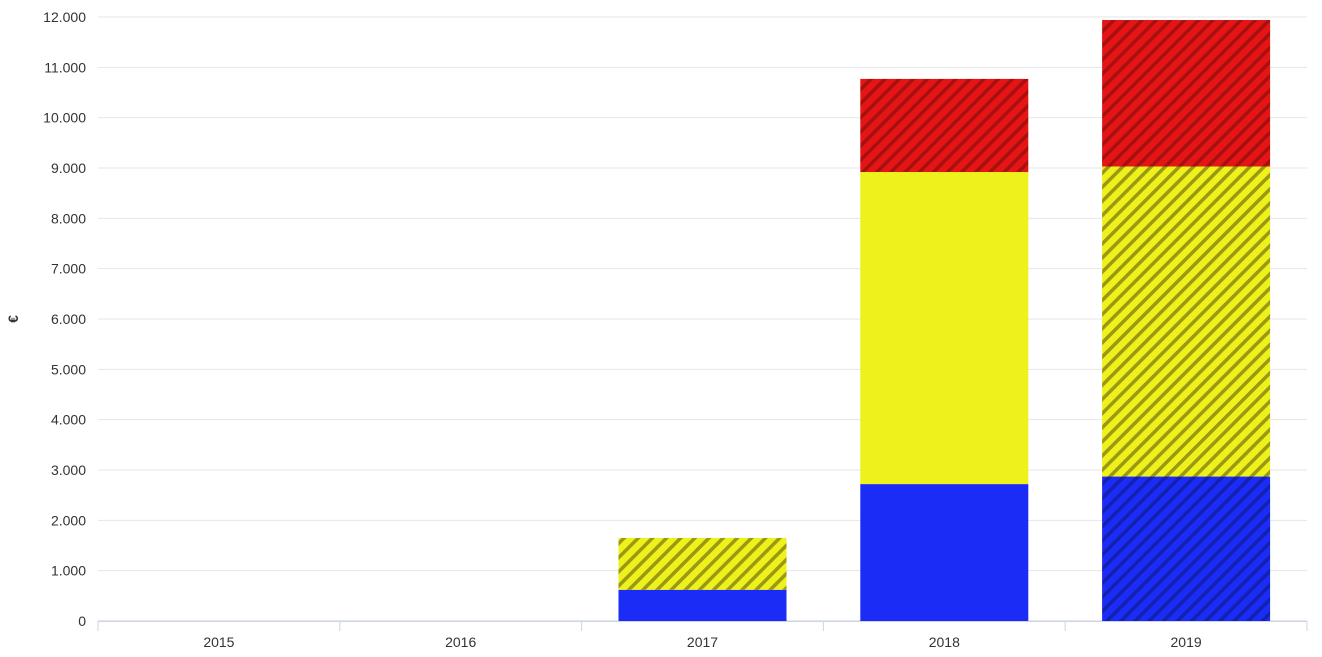 This screenshot has height=657, width=1322. What do you see at coordinates (65, 67) in the screenshot?
I see `y-tick-label: 11.000` at bounding box center [65, 67].